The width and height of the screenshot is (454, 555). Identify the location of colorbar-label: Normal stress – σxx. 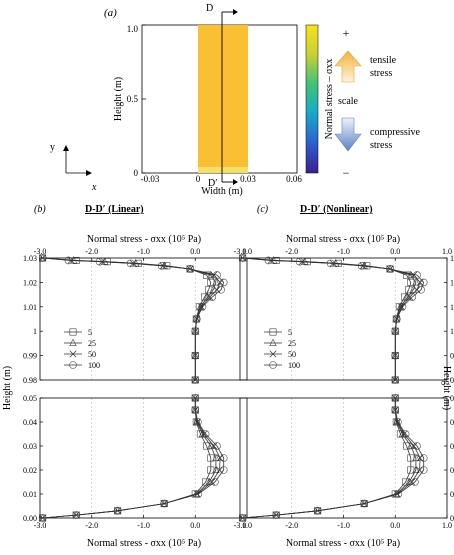
(329, 99).